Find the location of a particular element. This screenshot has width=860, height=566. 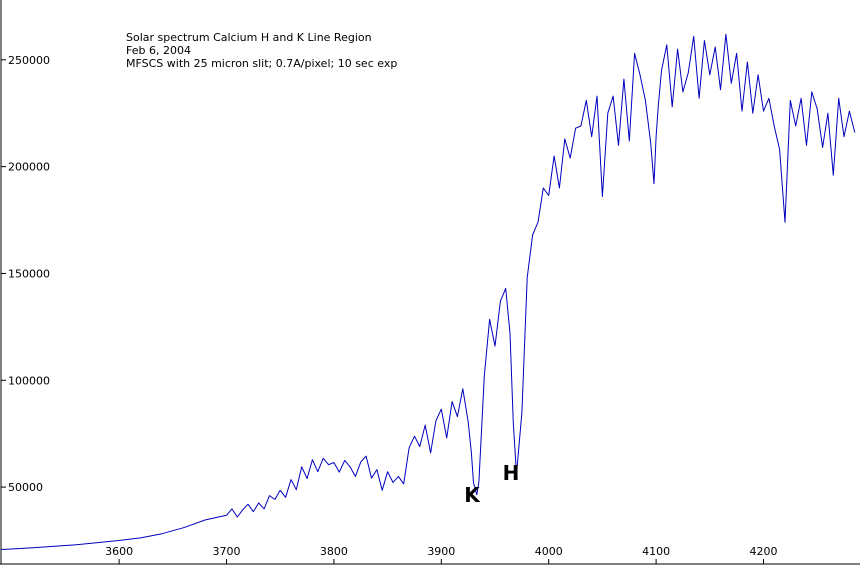

x-tick-label: 4000 is located at coordinates (549, 551).